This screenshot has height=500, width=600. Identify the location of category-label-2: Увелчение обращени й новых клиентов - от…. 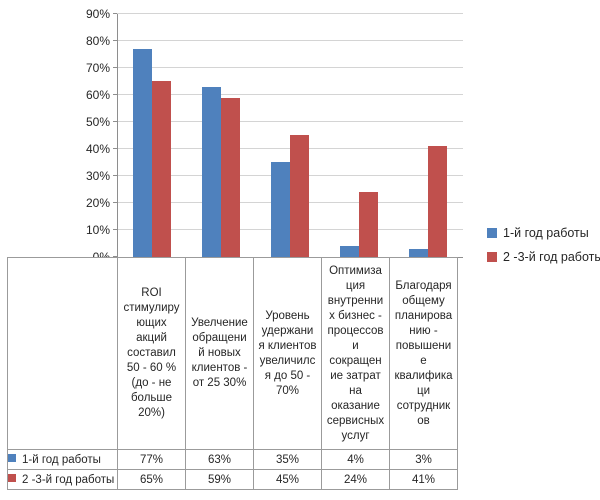
(219, 353).